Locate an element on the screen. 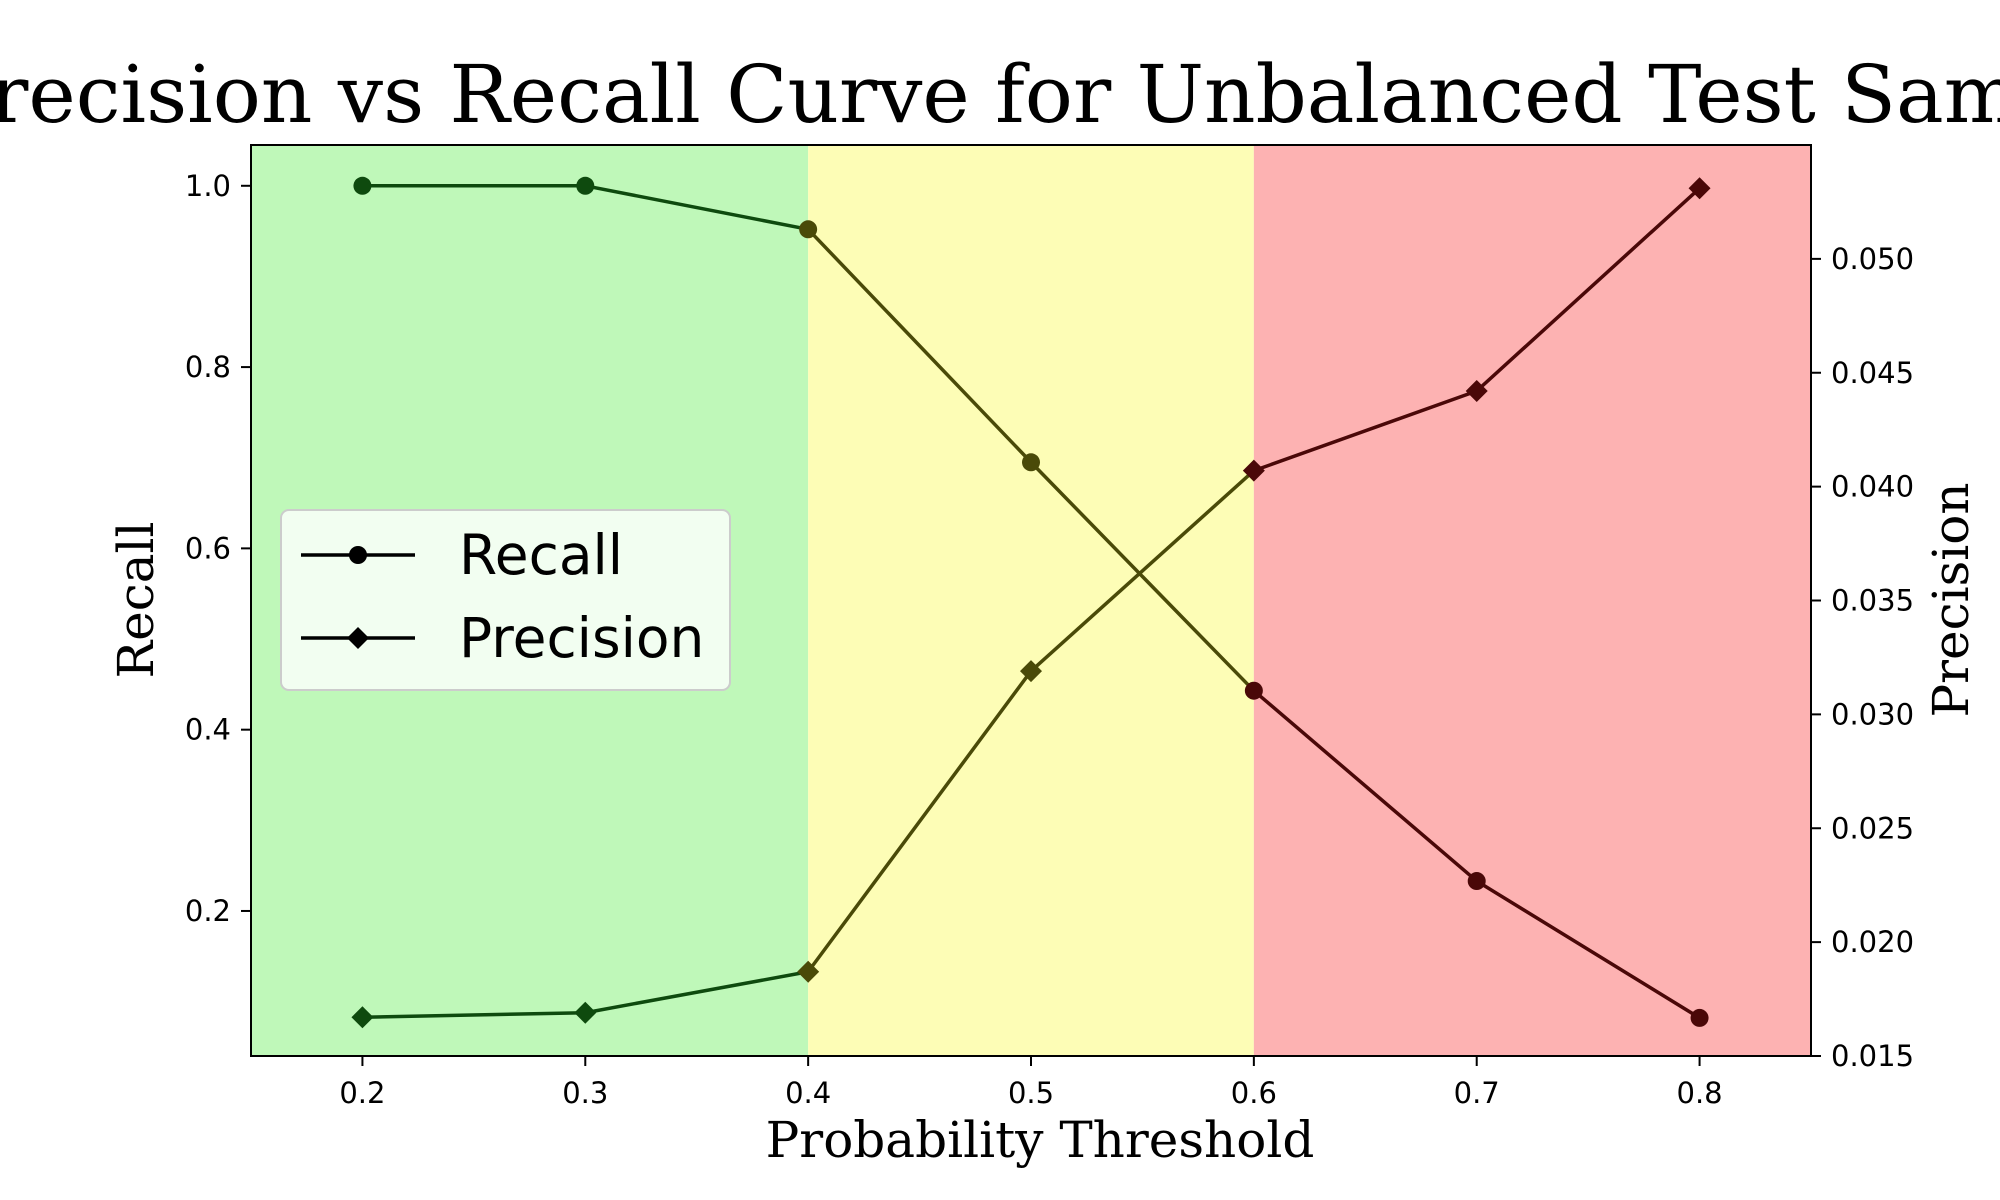 Image resolution: width=2000 pixels, height=1200 pixels. x-tick-label: 0.5 is located at coordinates (1031, 1093).